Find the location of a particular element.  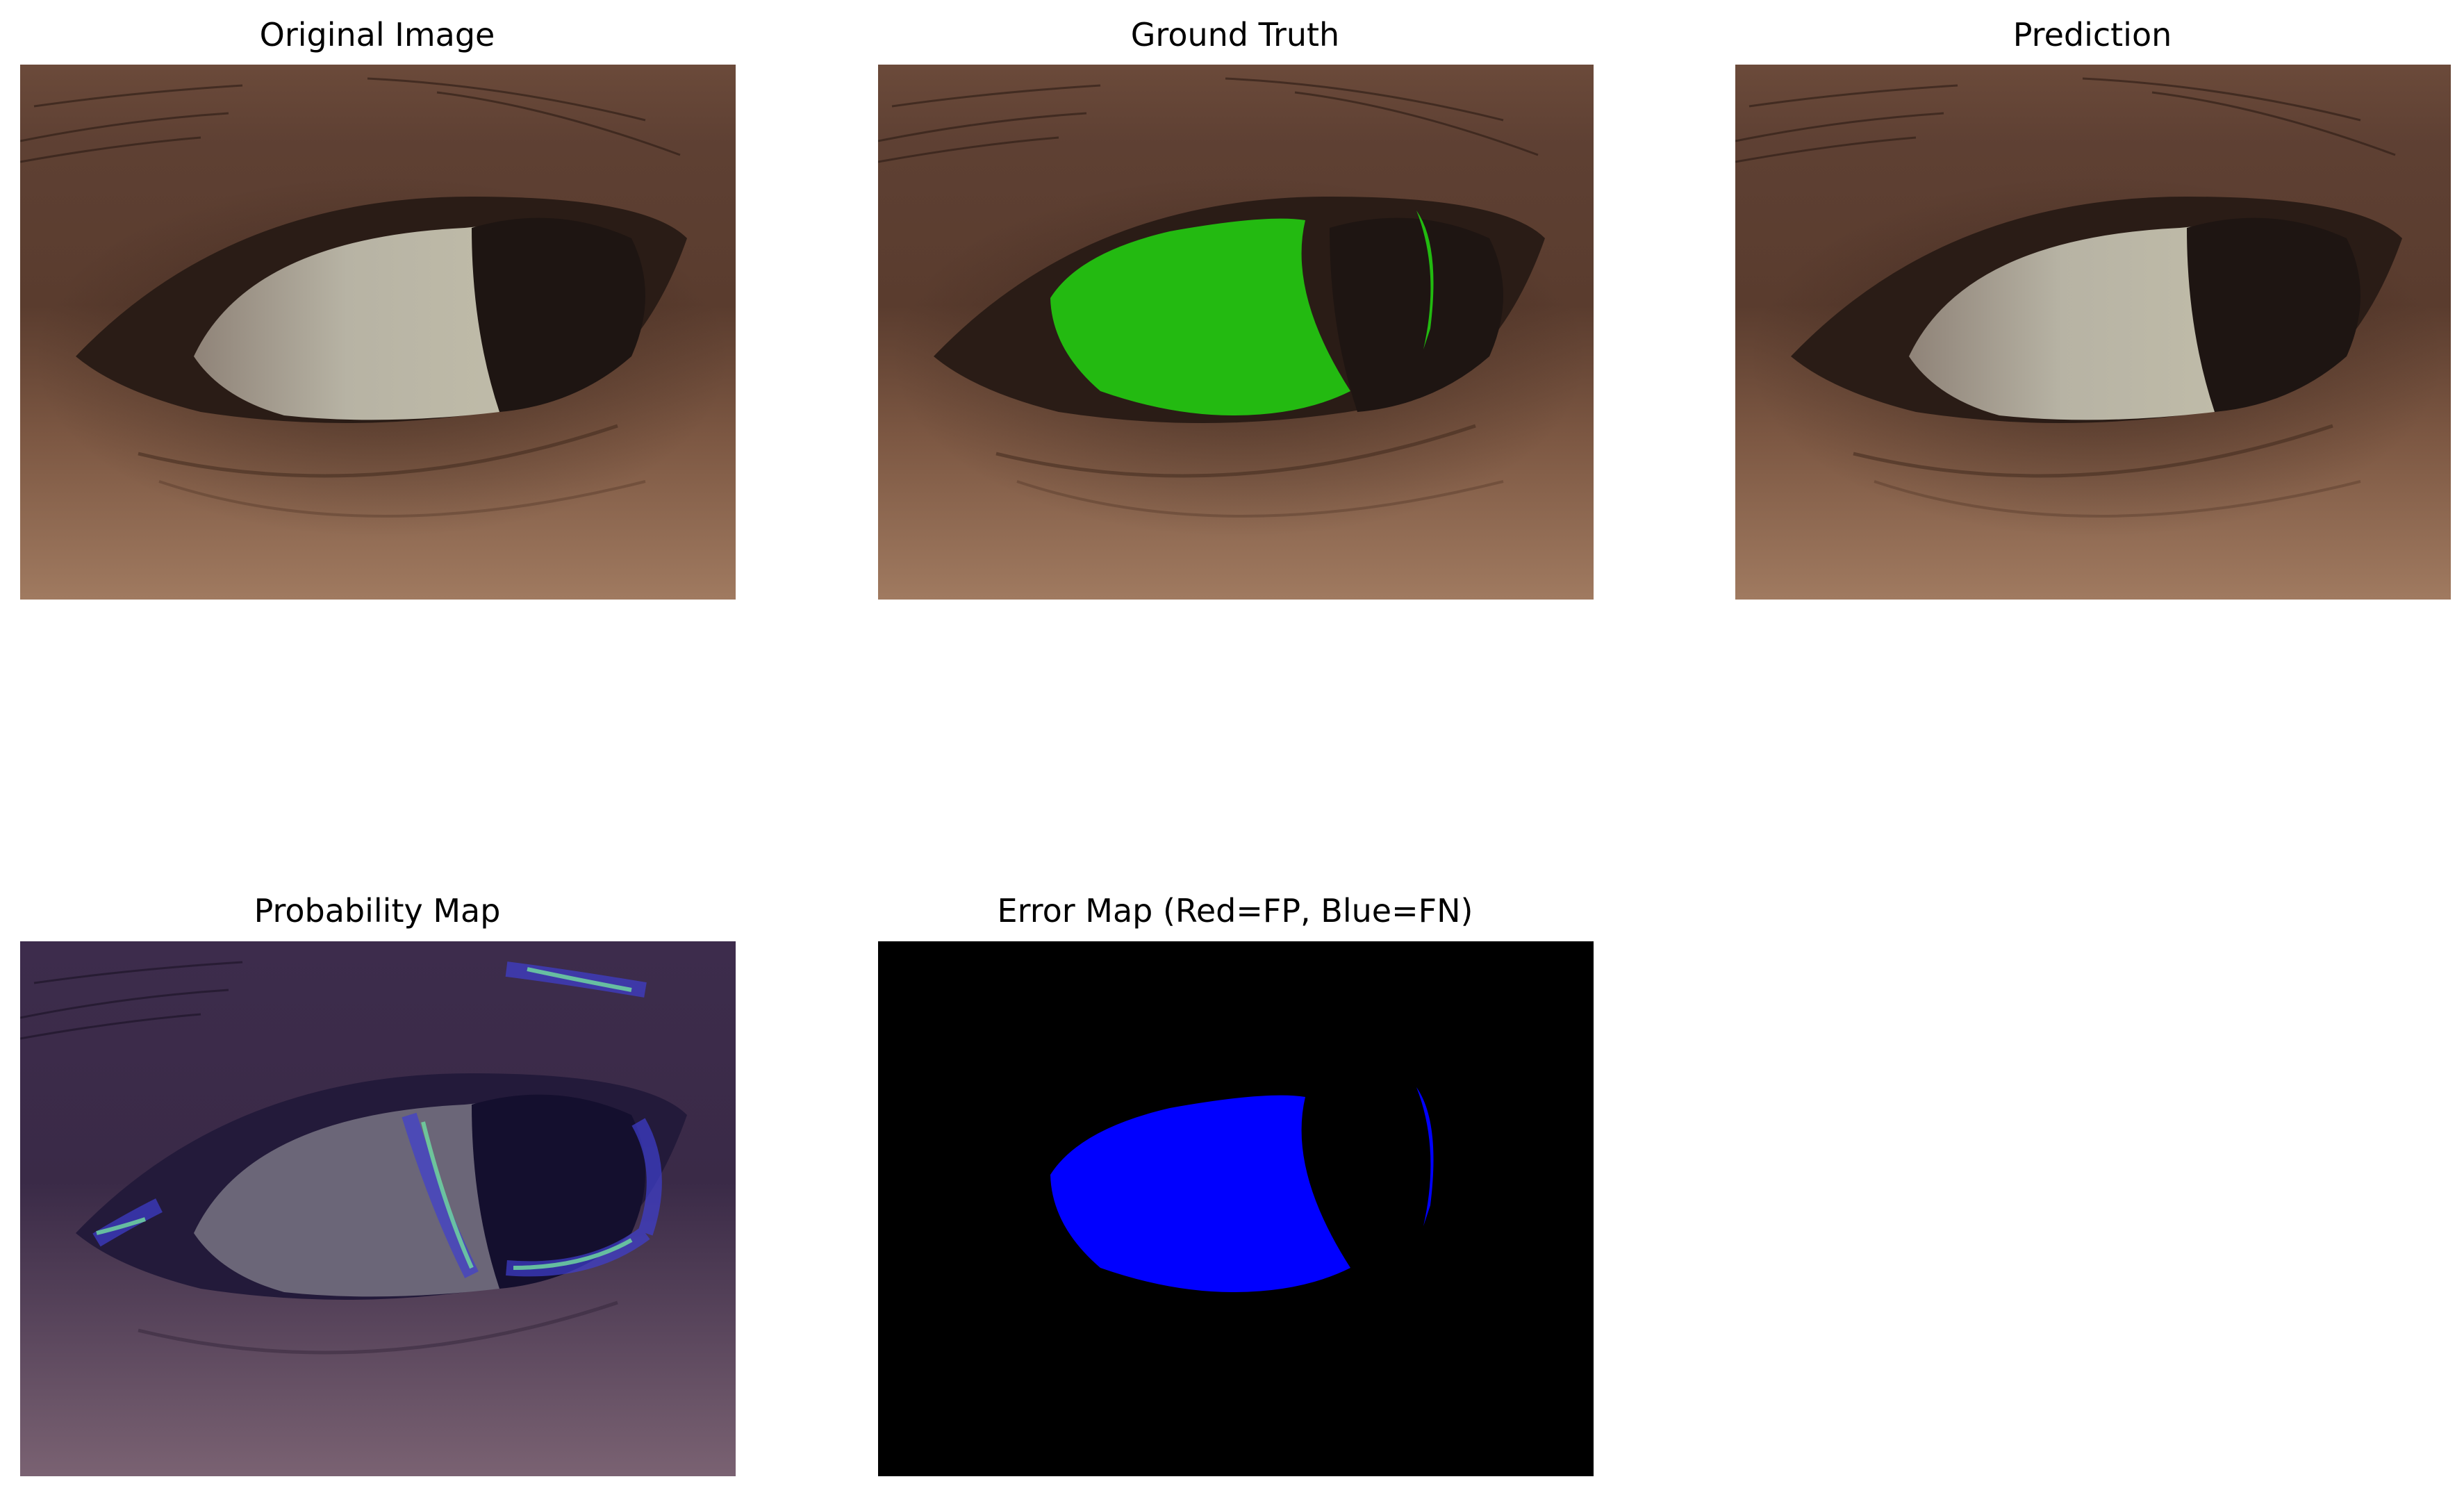

panel-title-probability: Probability Map is located at coordinates (377, 911).